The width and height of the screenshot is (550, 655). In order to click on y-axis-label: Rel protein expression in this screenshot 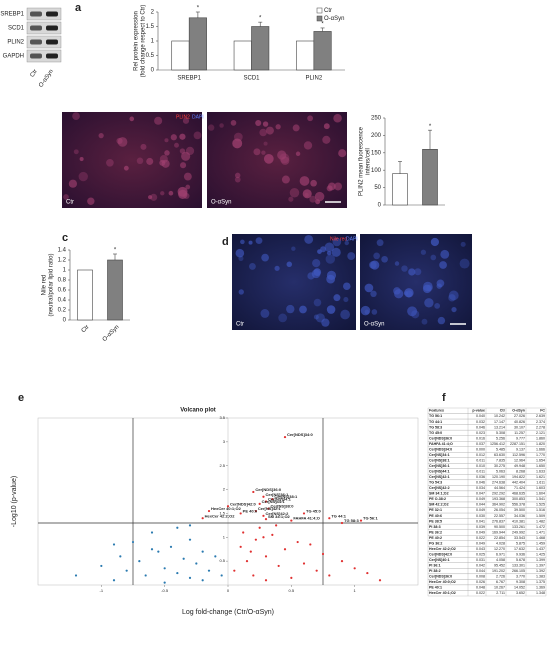, I will do `click(137, 41)`.